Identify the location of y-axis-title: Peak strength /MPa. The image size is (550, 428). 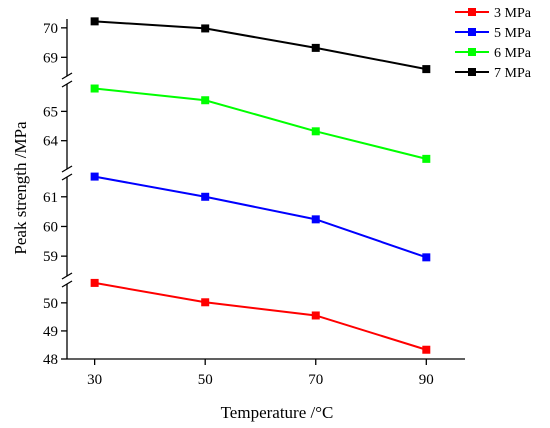
(20, 188).